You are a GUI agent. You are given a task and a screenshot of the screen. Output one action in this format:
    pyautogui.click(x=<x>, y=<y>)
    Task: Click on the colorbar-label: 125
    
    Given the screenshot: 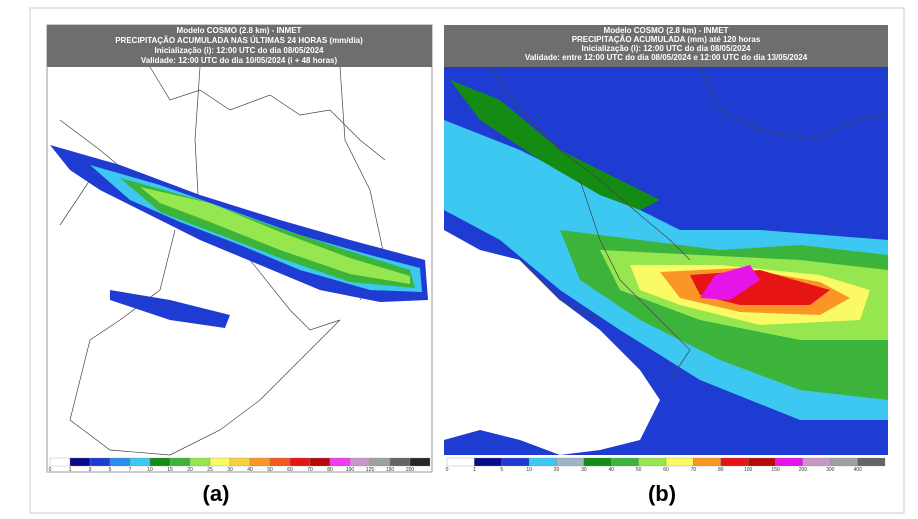 What is the action you would take?
    pyautogui.click(x=370, y=470)
    